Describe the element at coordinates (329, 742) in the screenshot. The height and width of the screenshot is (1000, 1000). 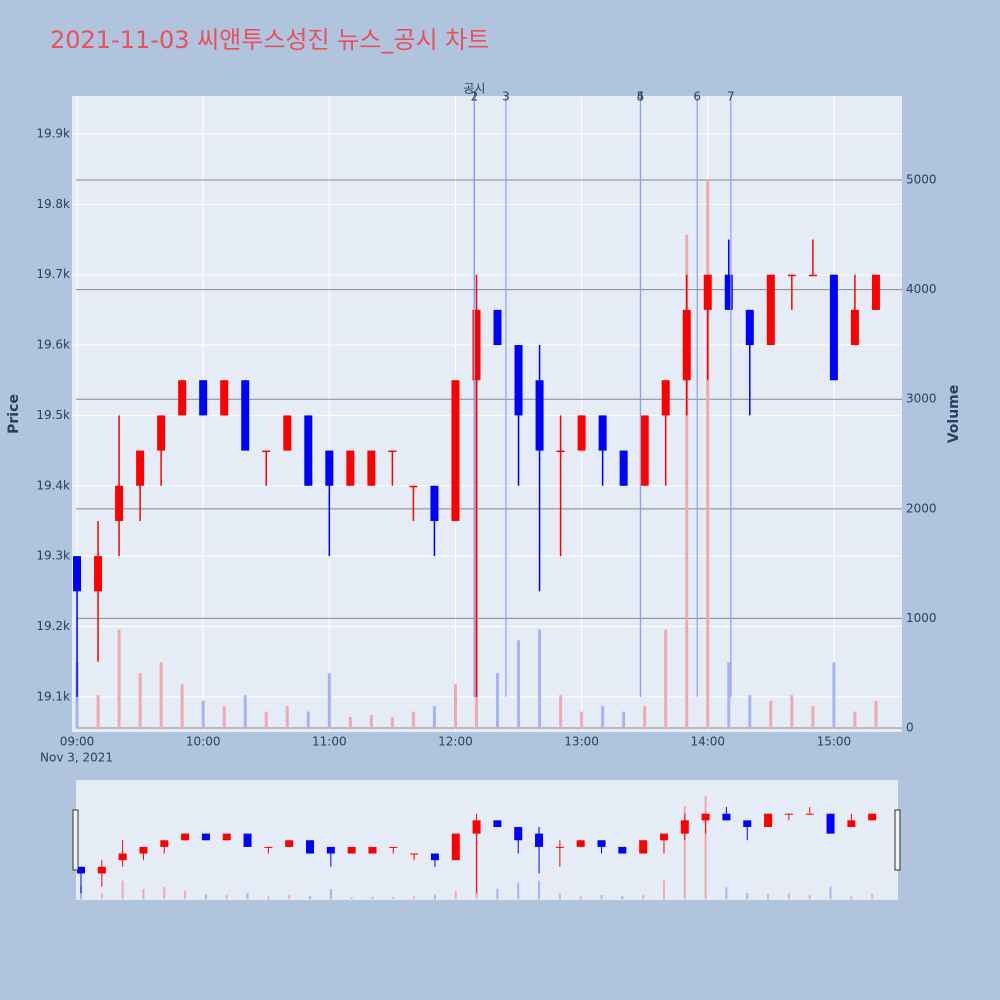
I see `x-tick-label: 11:00` at that location.